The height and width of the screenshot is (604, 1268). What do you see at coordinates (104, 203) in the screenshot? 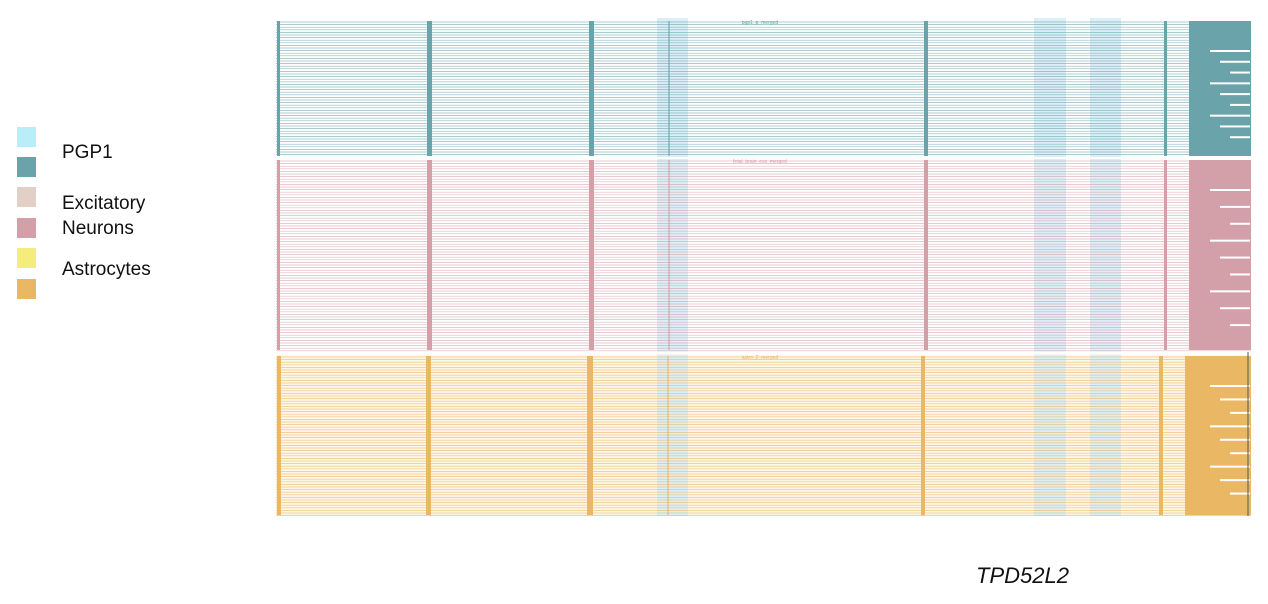
I see `legend-label-excitatory-line1: Excitatory` at bounding box center [104, 203].